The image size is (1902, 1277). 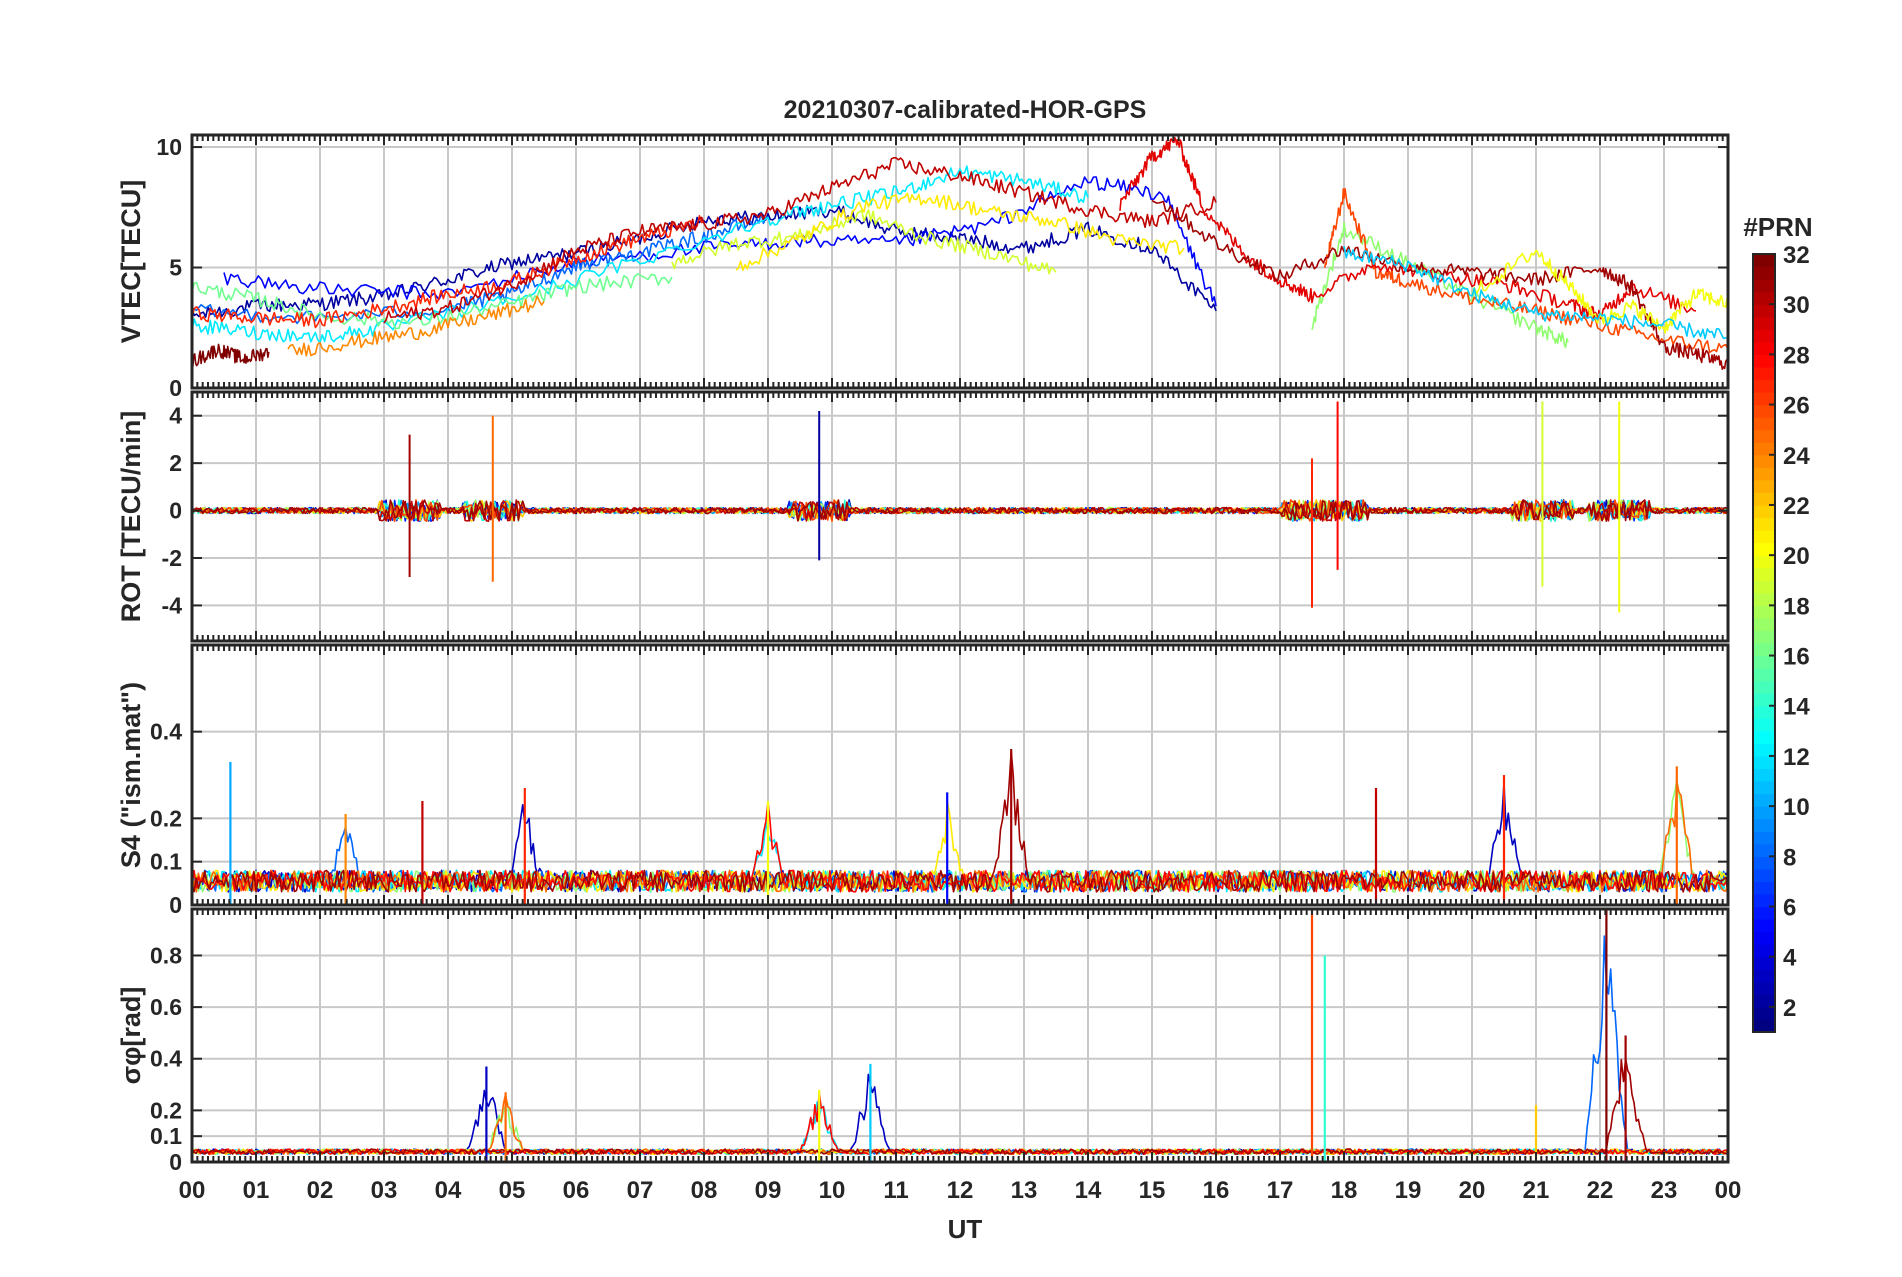 I want to click on series-group-rot, so click(x=960, y=507).